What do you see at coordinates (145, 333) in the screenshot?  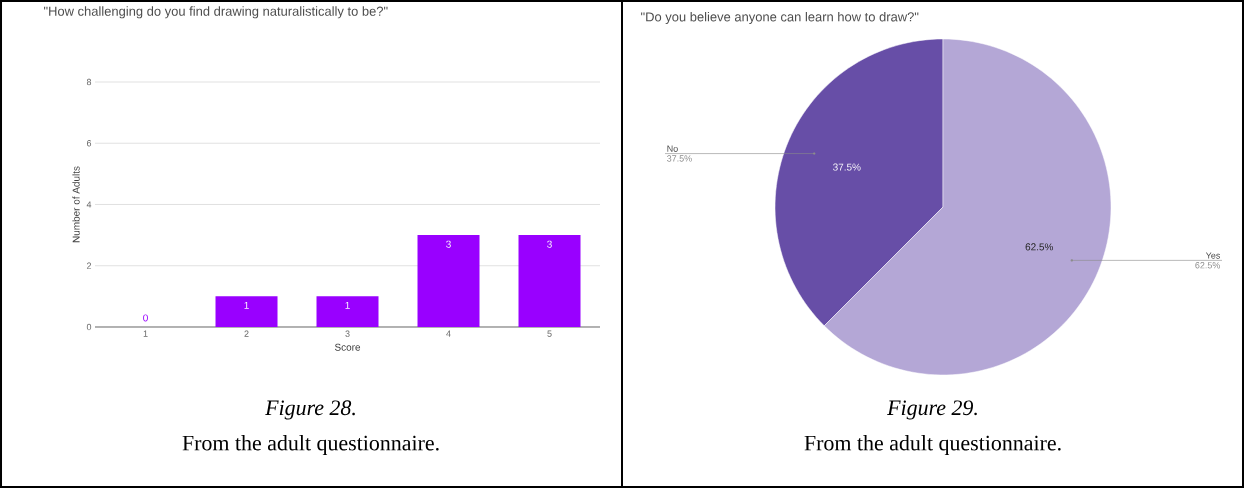 I see `x-tick-label: 1` at bounding box center [145, 333].